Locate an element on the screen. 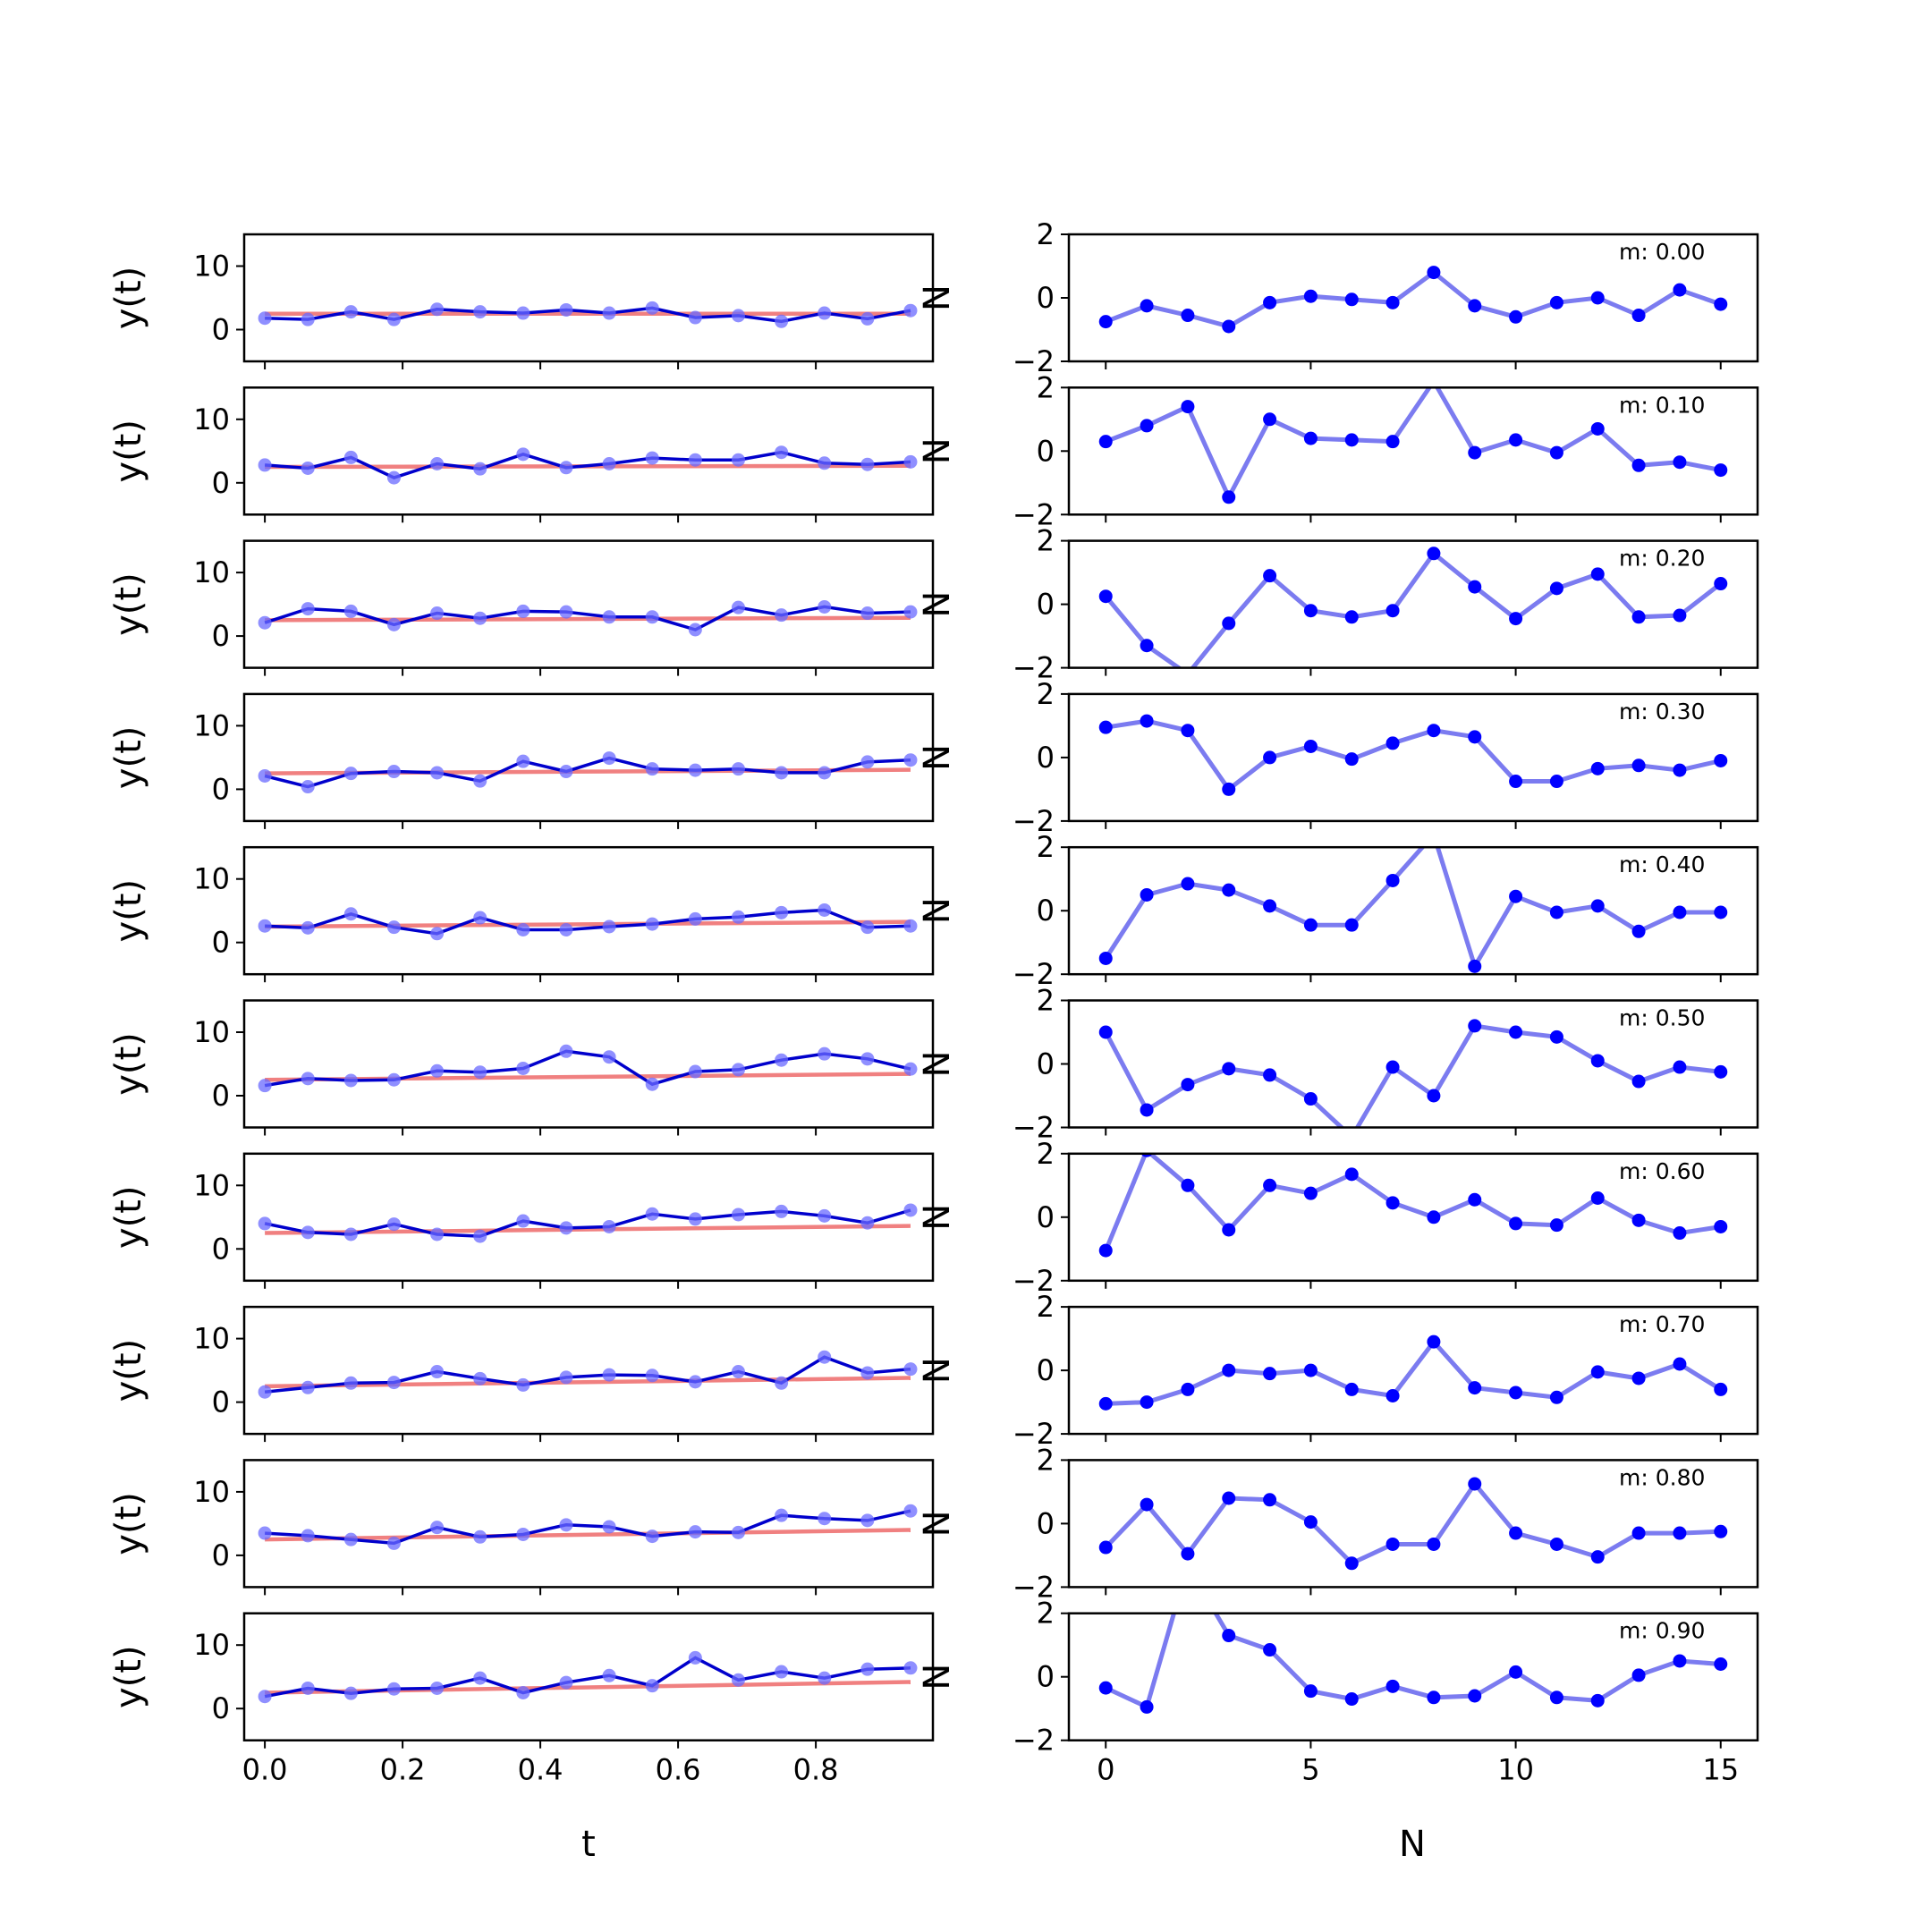  left-y-axis-title: y(t) is located at coordinates (128, 911).